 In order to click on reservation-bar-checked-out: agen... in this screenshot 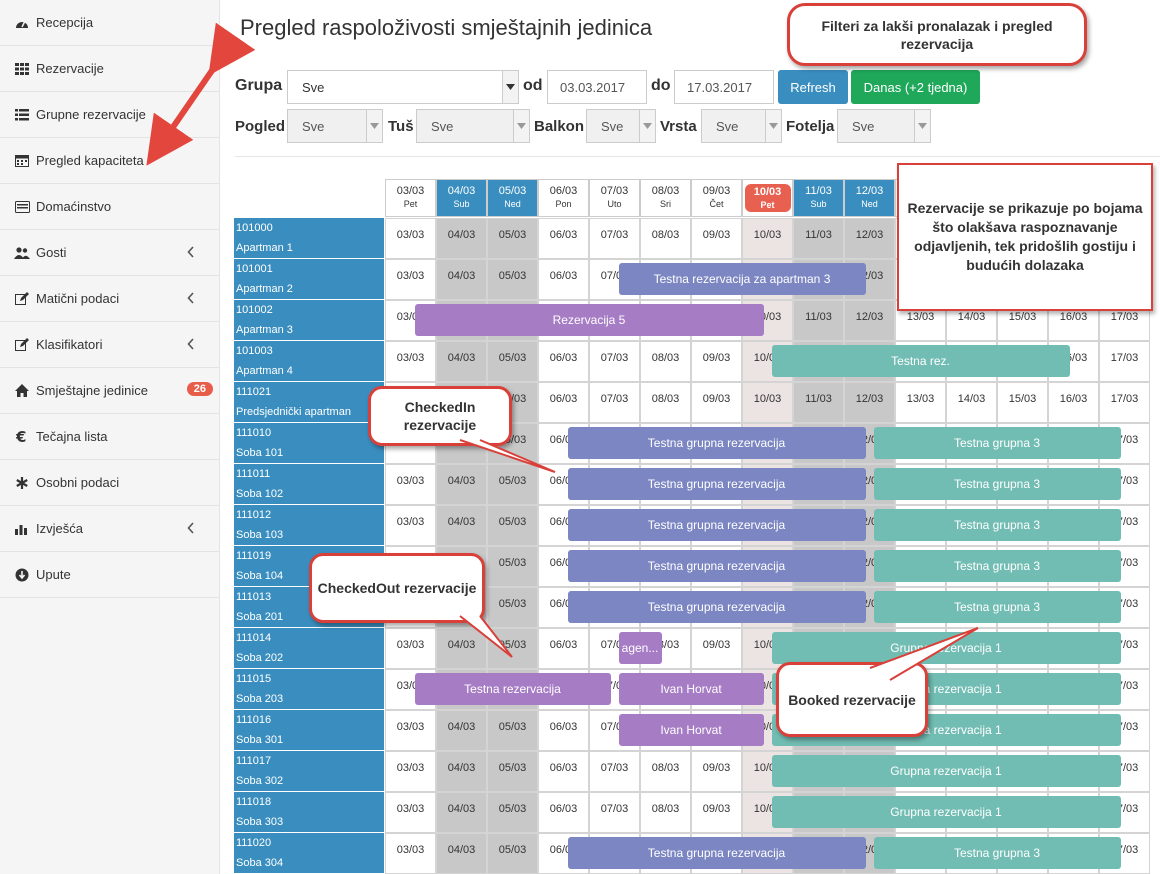, I will do `click(640, 648)`.